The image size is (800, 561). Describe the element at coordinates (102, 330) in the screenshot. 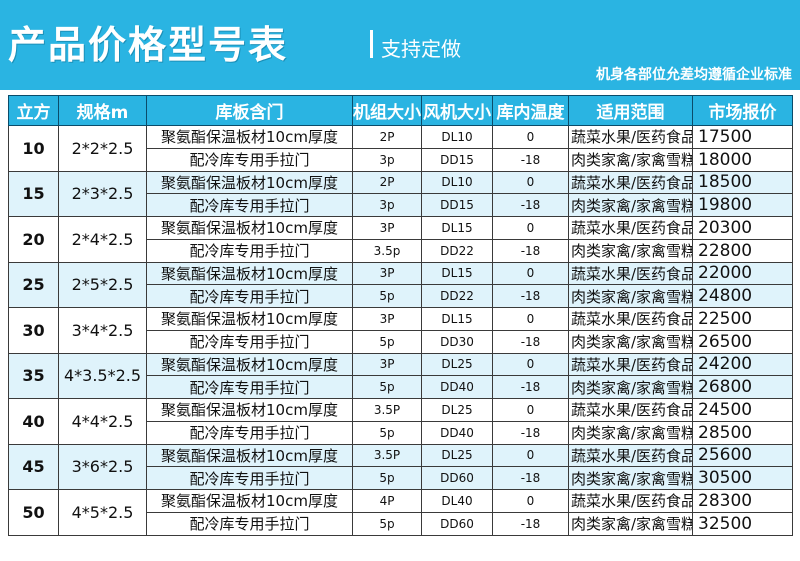

I see `spec-cell: 3*4*2.5` at that location.